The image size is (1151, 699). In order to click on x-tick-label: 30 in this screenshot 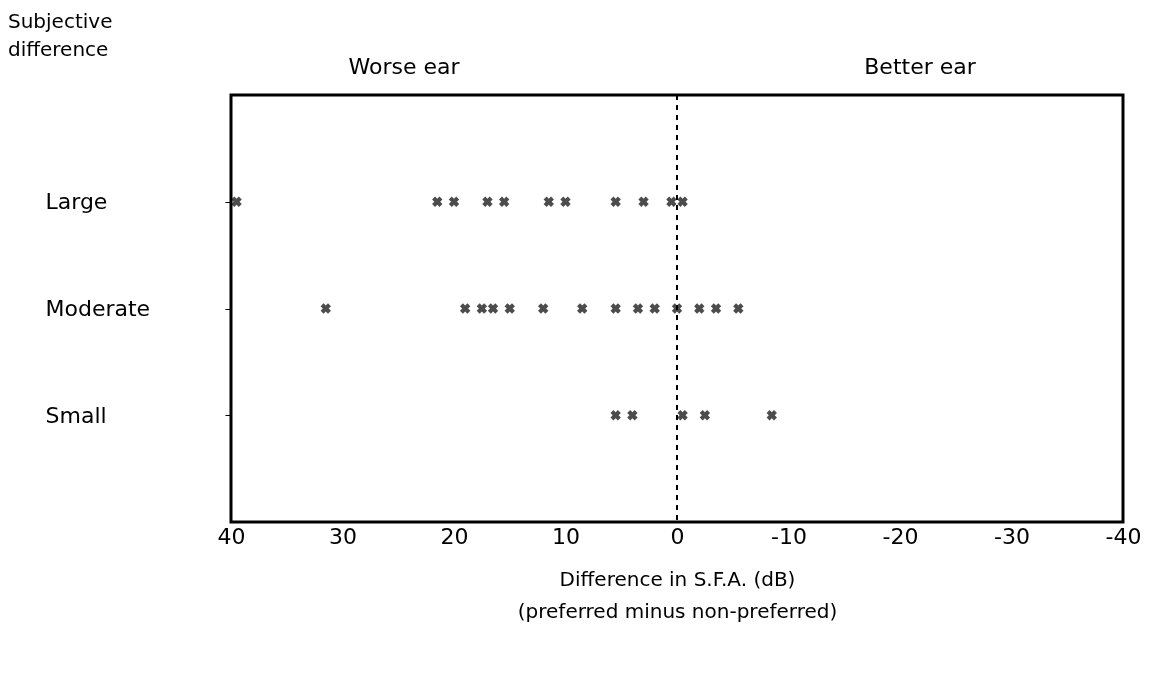, I will do `click(343, 536)`.